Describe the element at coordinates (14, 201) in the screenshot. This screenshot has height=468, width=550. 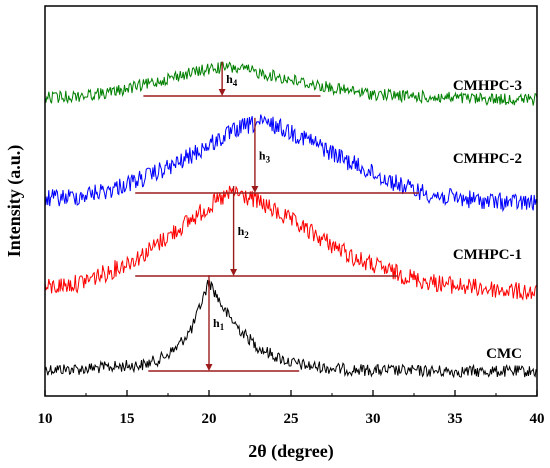
I see `y-axis-title: Intensity (a.u.)` at that location.